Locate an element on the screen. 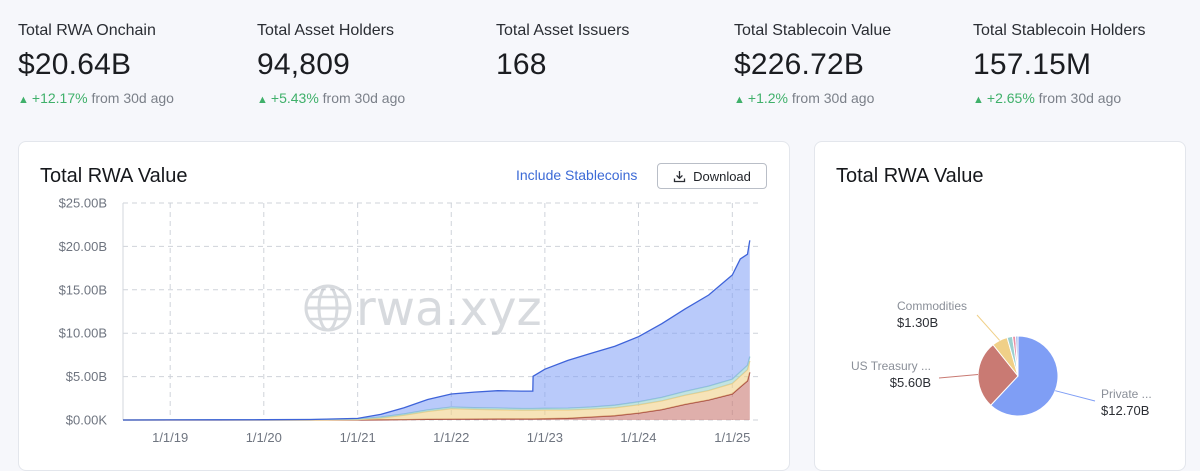  chart-title: Total RWA Value is located at coordinates (114, 176).